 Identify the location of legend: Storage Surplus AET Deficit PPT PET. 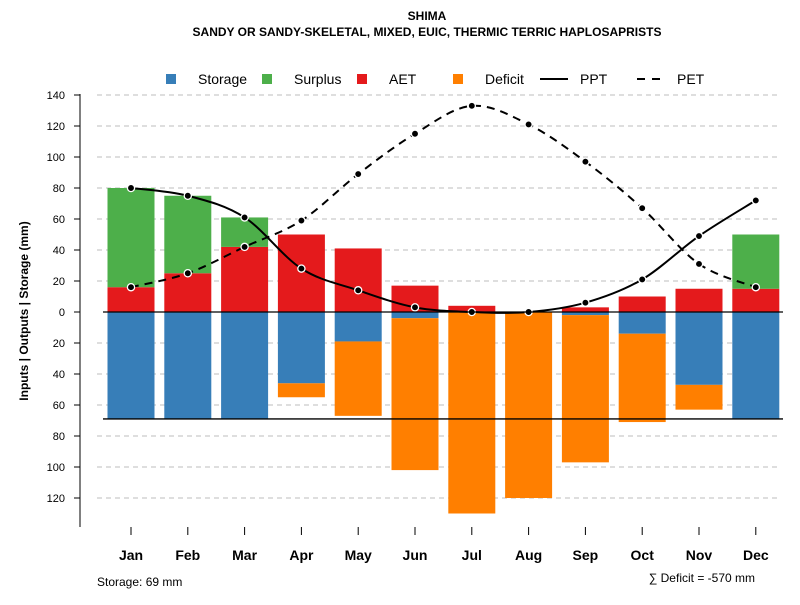
(435, 79).